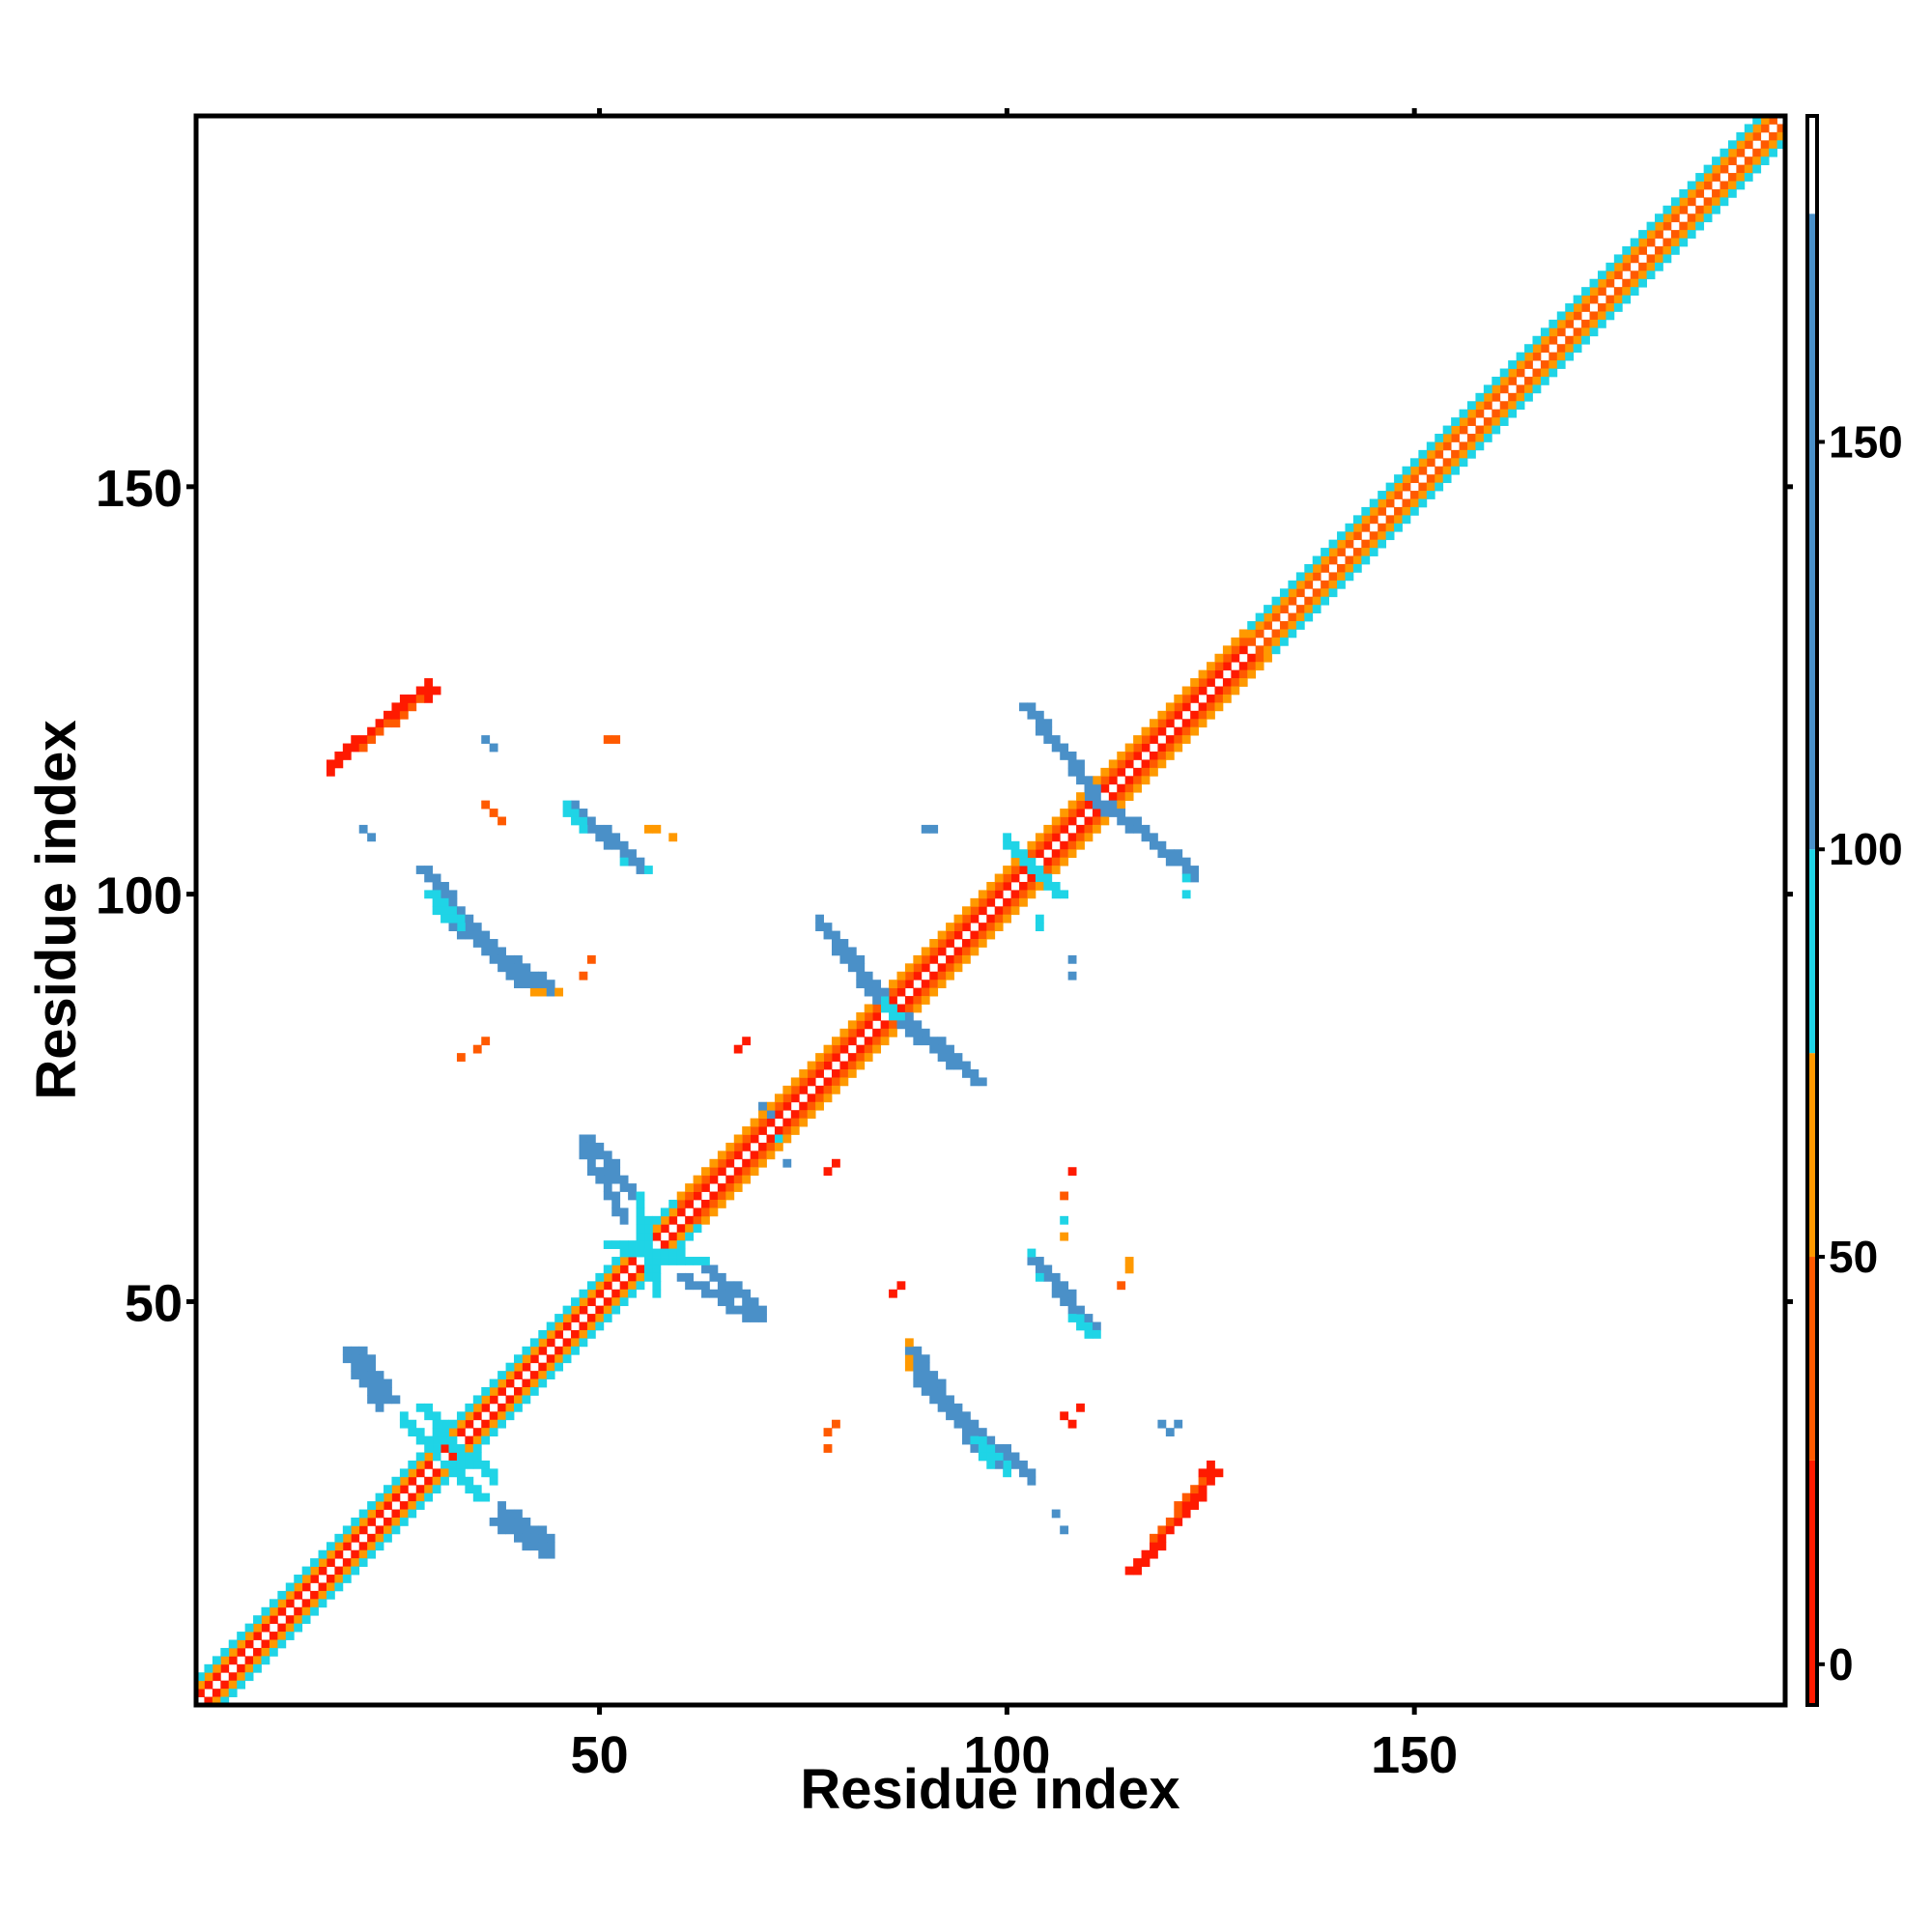 Image resolution: width=1932 pixels, height=1932 pixels. I want to click on colorbar-frame, so click(1812, 910).